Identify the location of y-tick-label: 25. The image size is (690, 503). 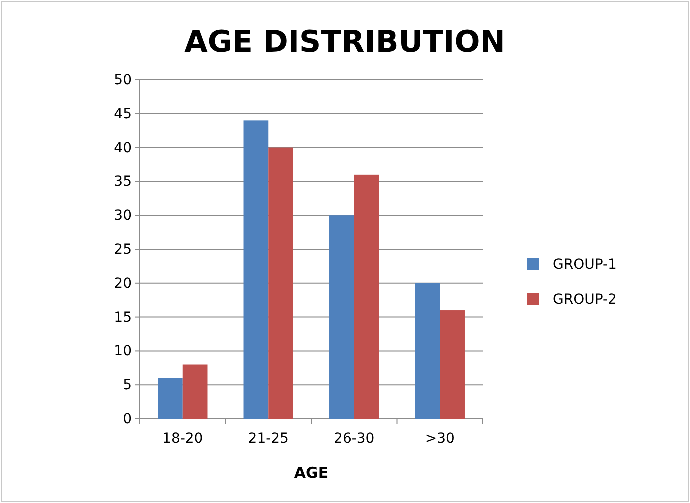
(123, 250).